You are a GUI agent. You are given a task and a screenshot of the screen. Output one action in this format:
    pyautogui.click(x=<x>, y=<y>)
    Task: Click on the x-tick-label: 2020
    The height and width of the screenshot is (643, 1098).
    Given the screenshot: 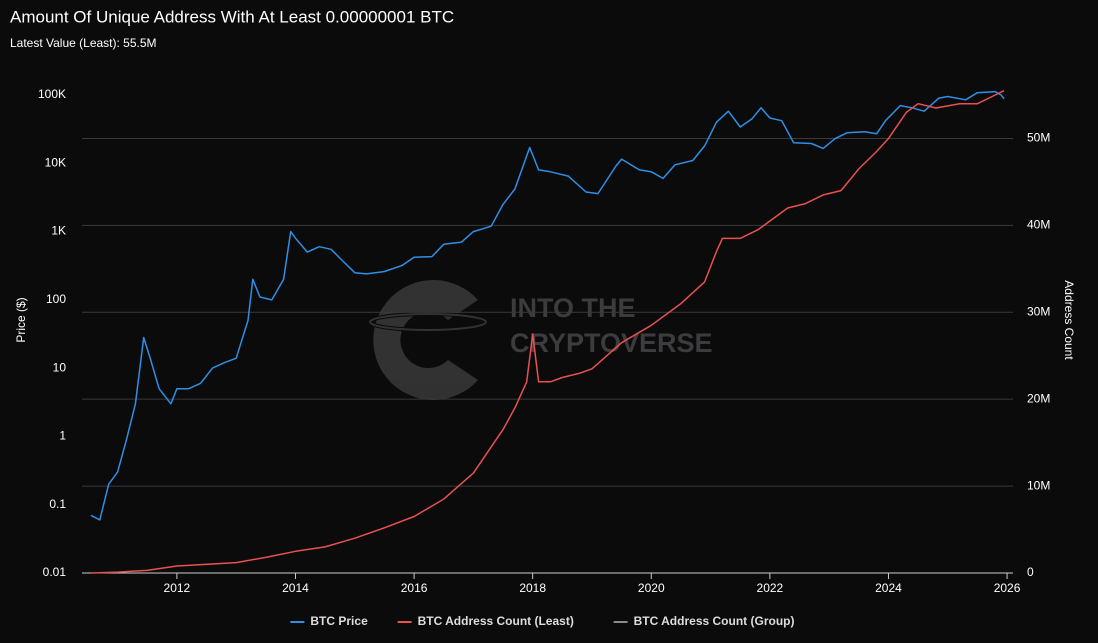 What is the action you would take?
    pyautogui.click(x=651, y=588)
    